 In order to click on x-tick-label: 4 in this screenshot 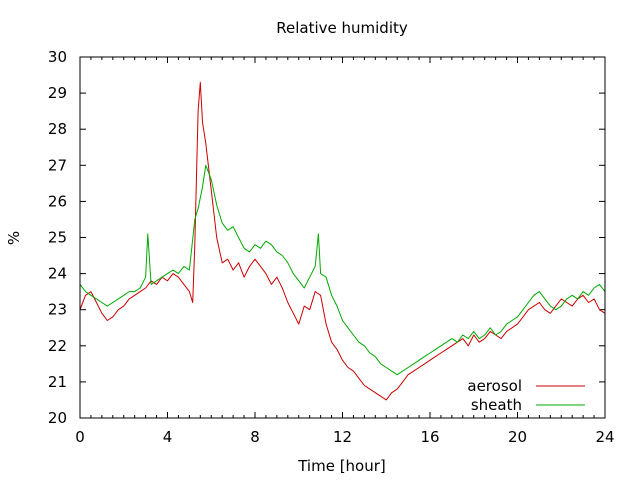, I will do `click(168, 437)`.